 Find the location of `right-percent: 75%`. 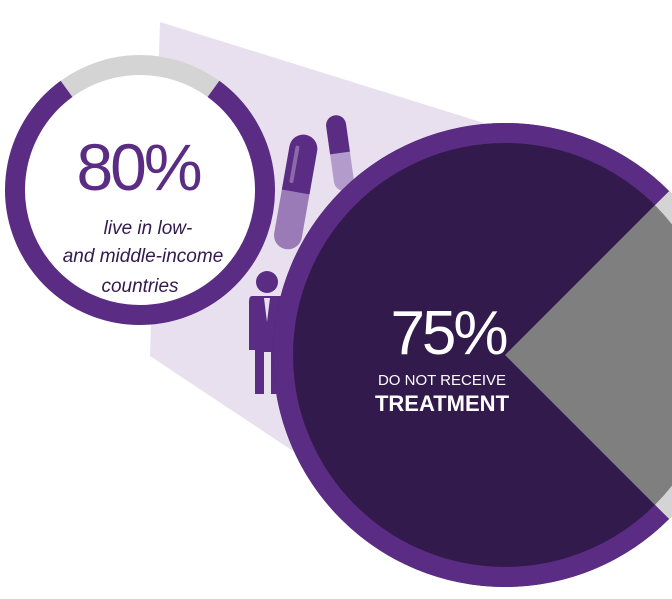

right-percent: 75% is located at coordinates (448, 333).